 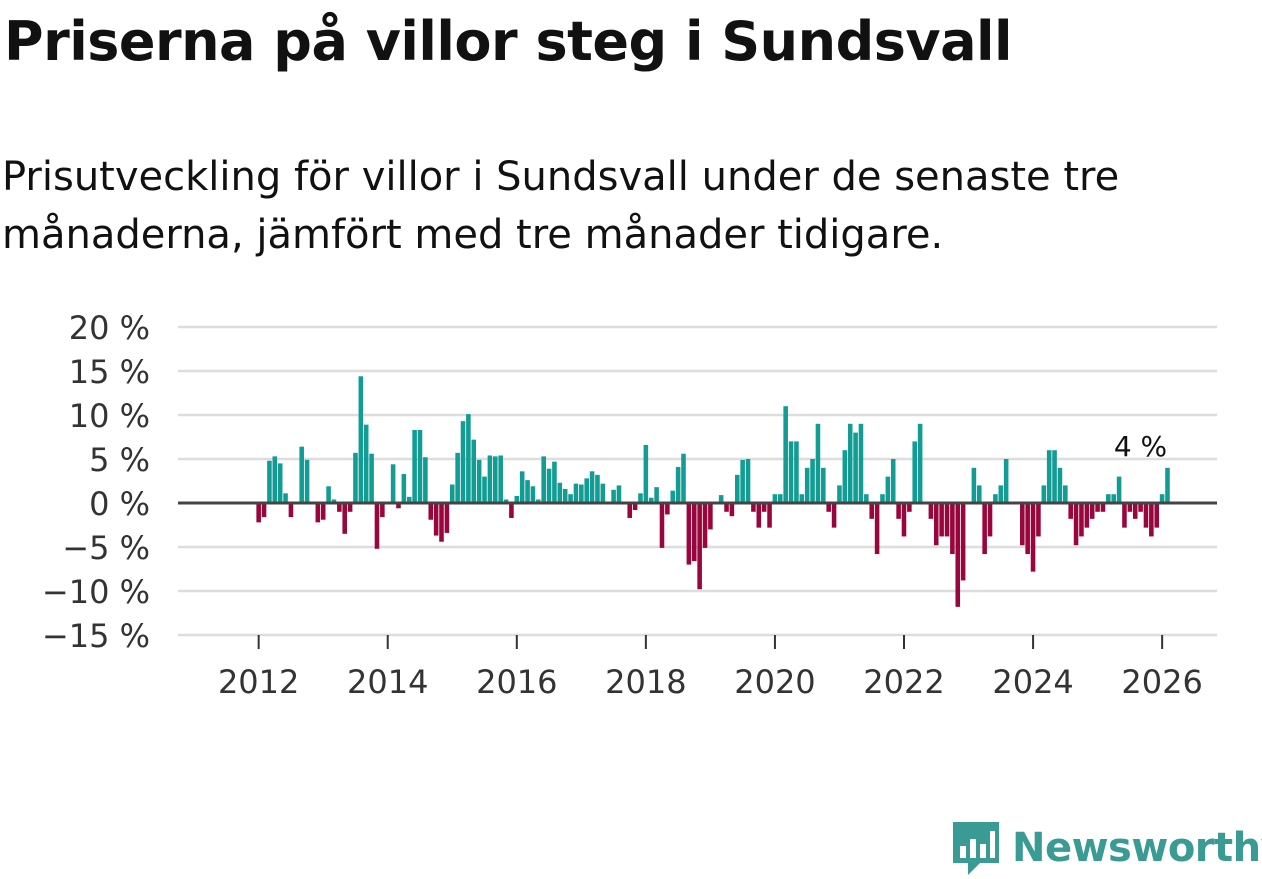 I want to click on last-value-annotation: 4 %, so click(x=1140, y=446).